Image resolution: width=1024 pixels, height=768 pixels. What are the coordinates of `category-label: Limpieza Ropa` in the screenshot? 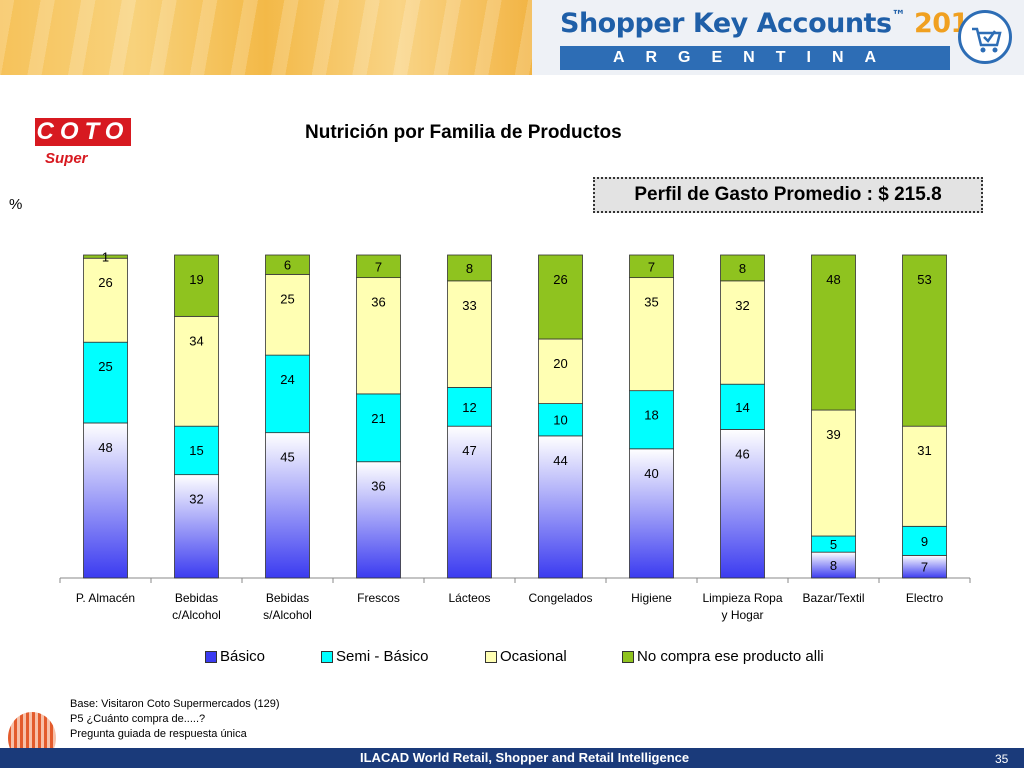 It's located at (742, 598).